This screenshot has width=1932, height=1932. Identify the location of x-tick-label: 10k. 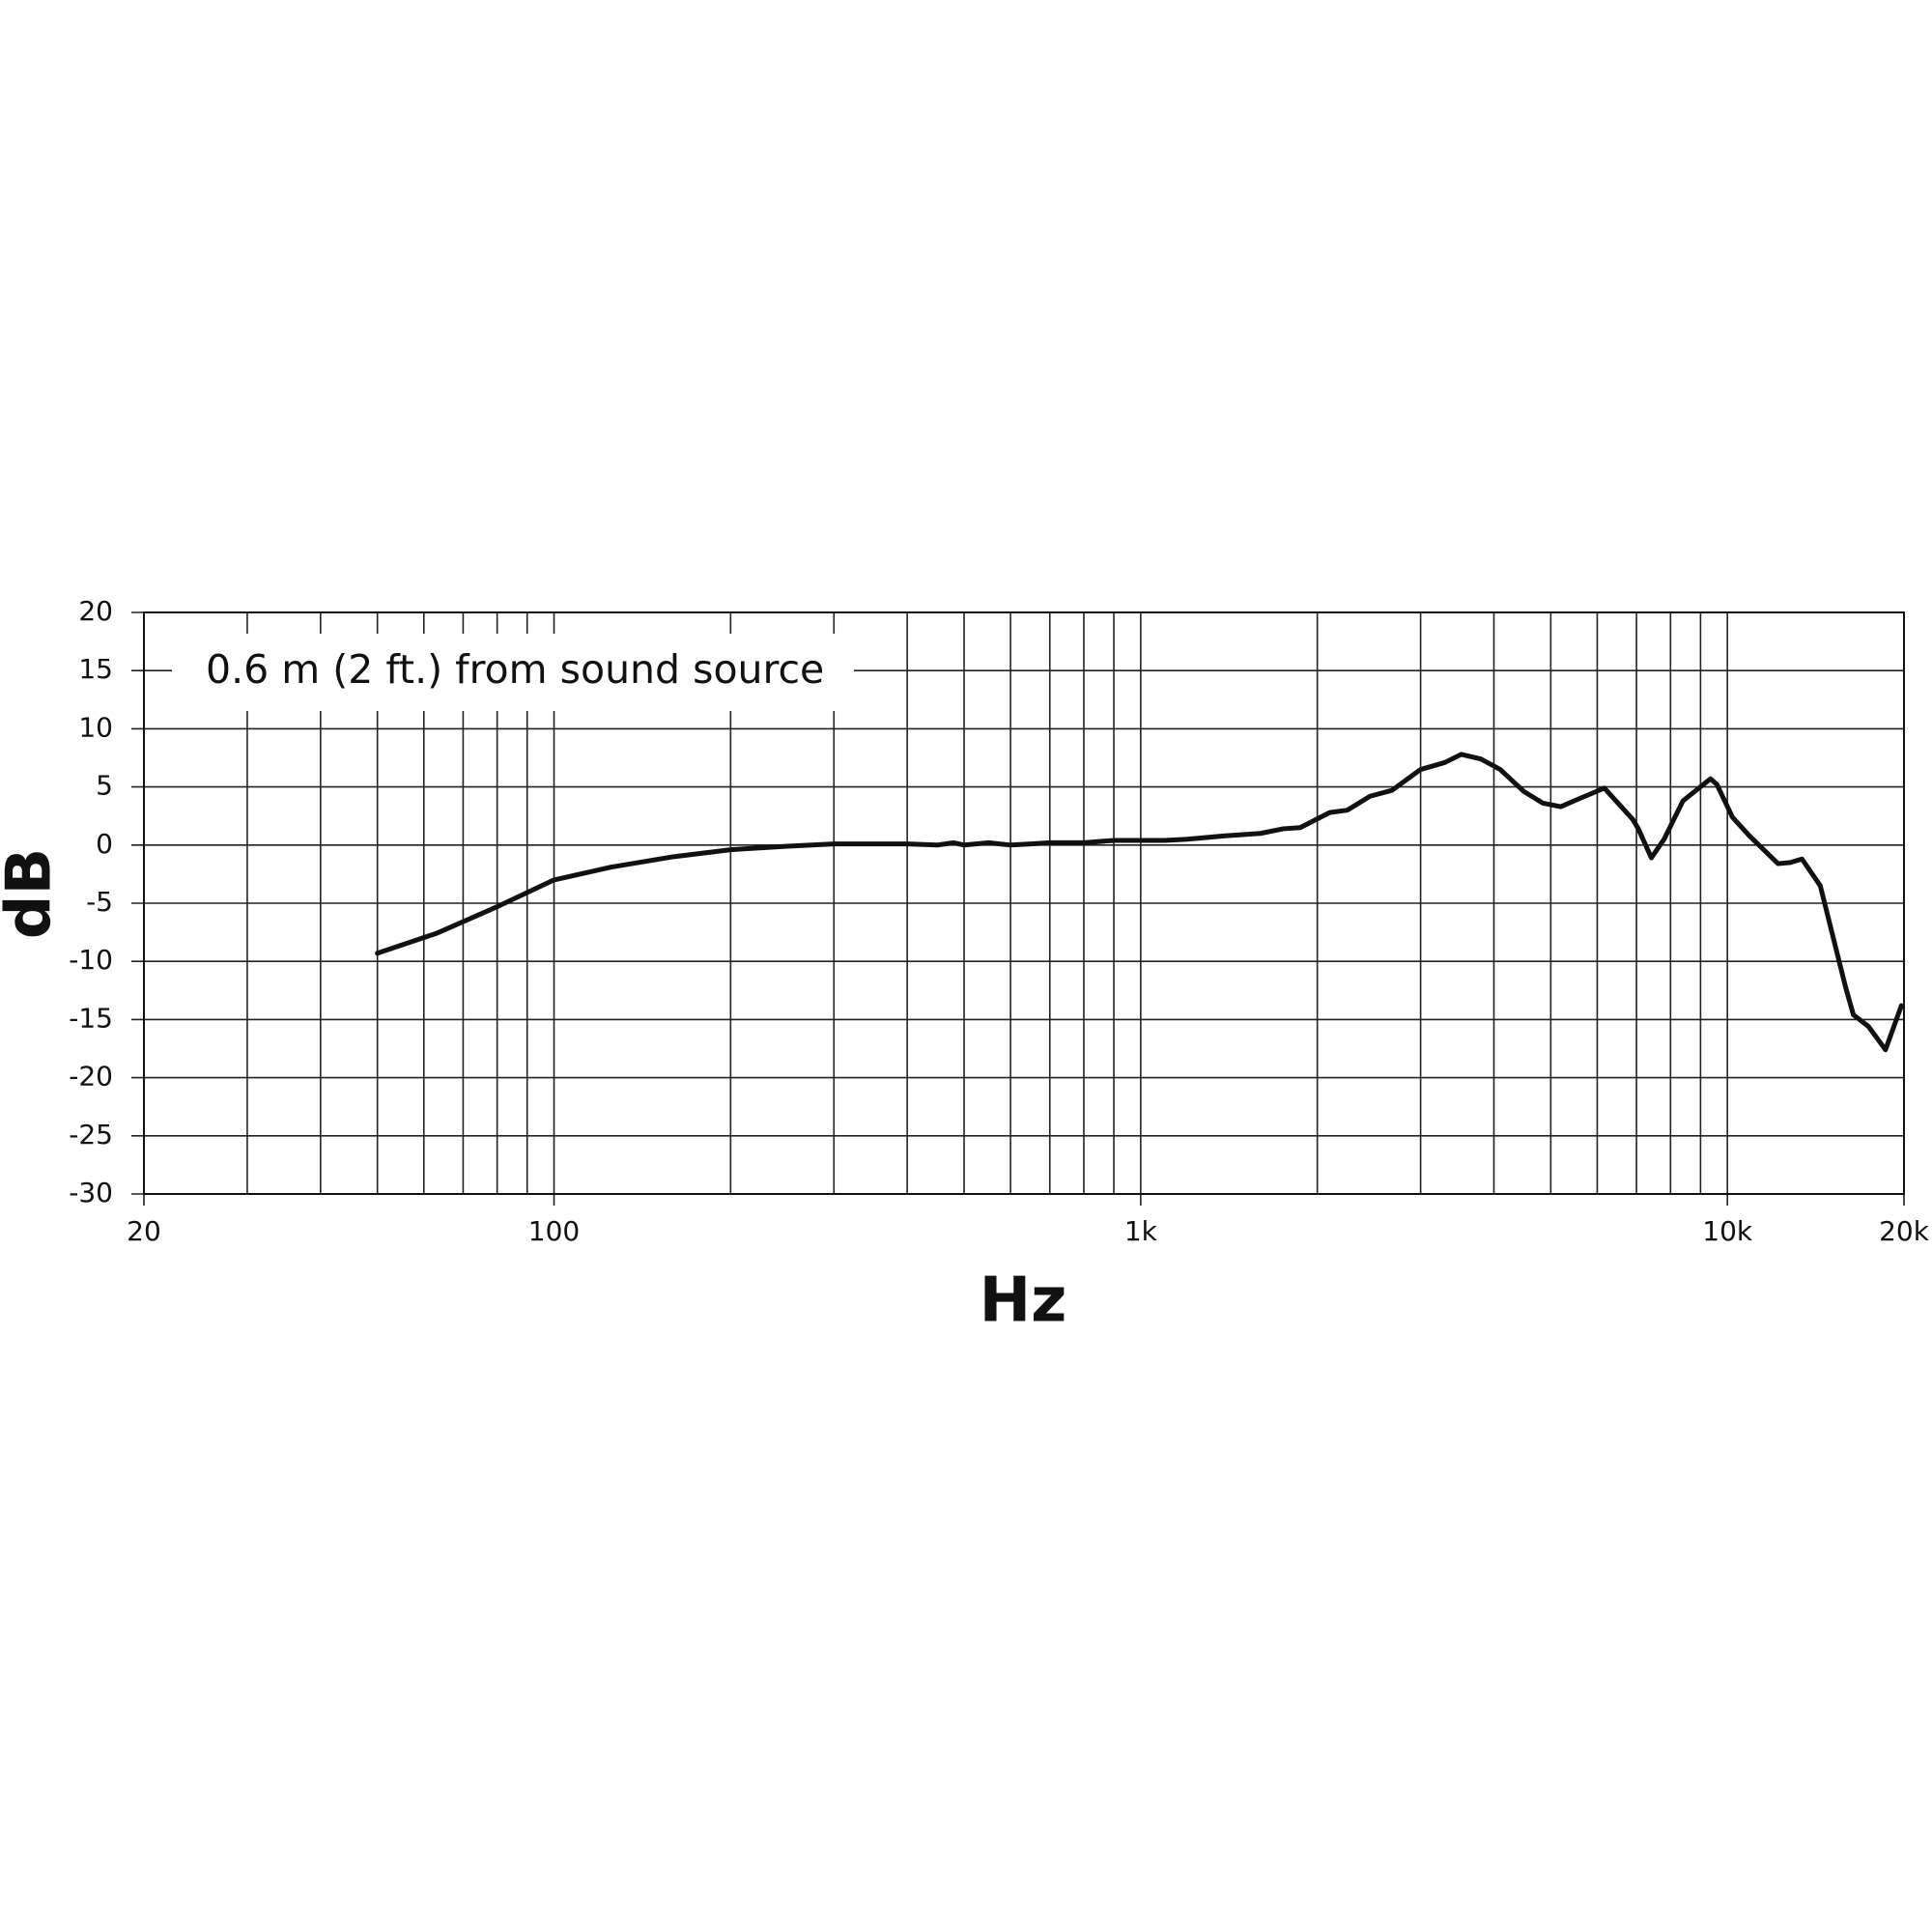
(1727, 1231).